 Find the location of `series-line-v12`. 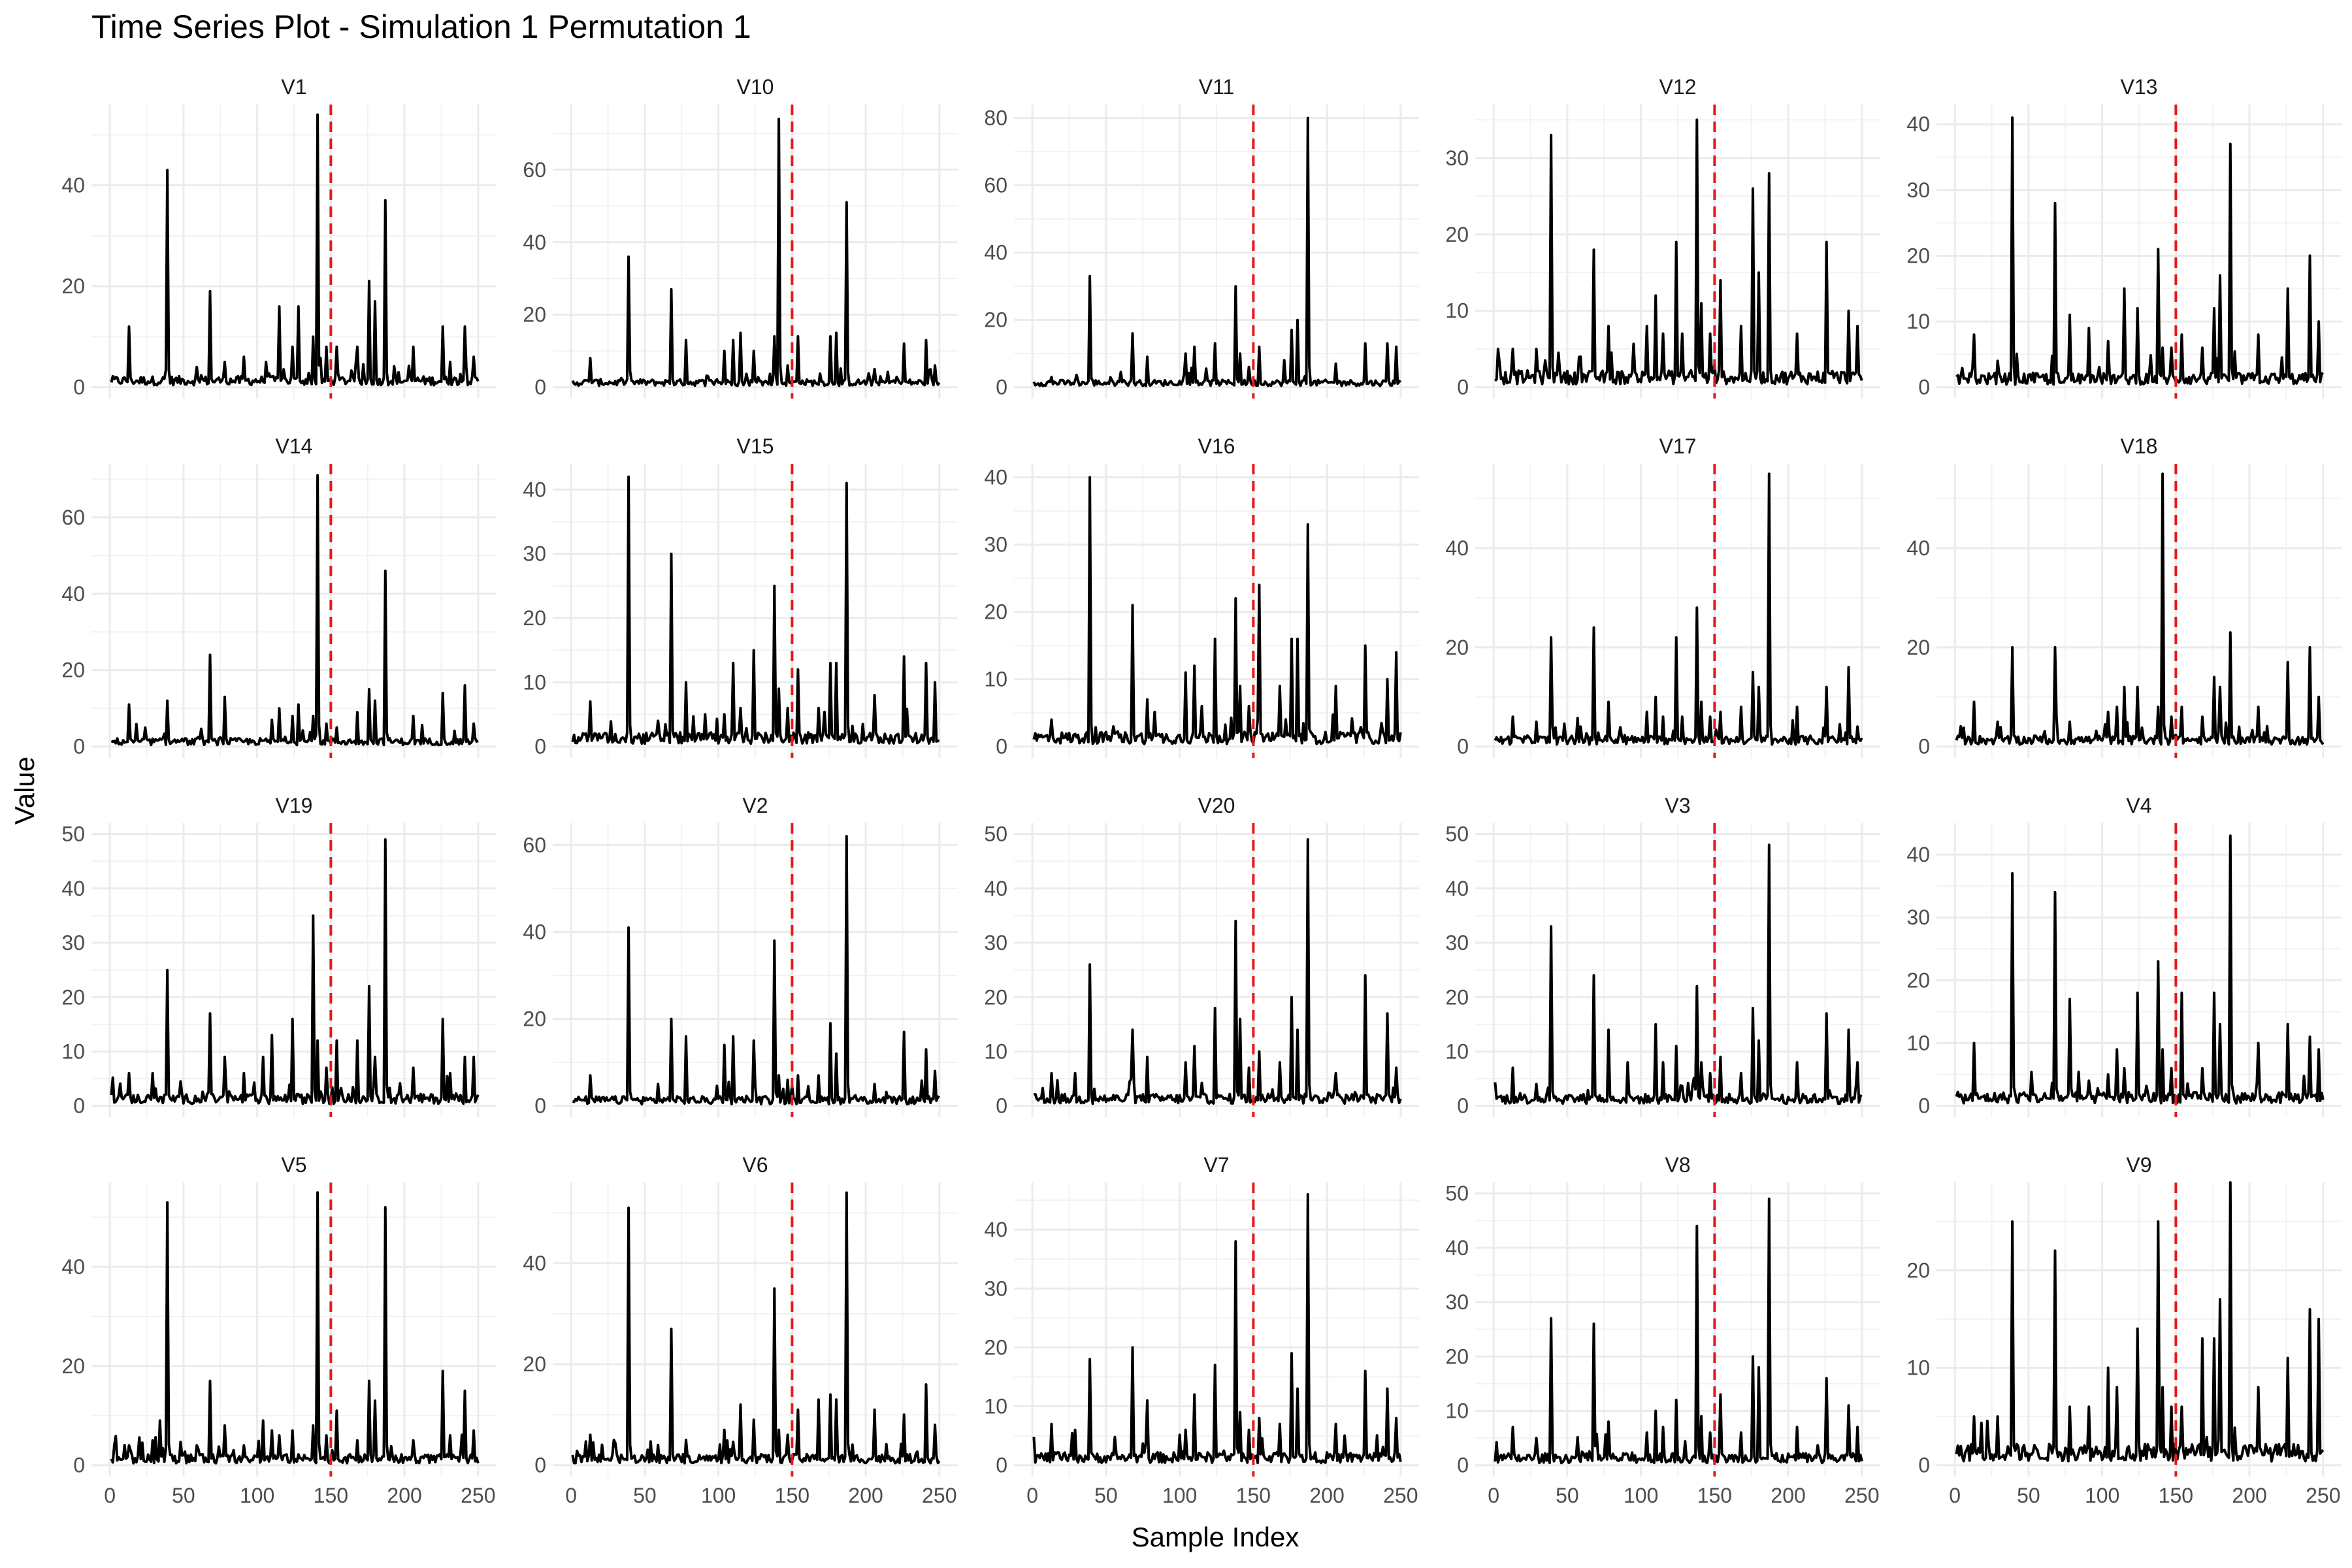

series-line-v12 is located at coordinates (1678, 251).